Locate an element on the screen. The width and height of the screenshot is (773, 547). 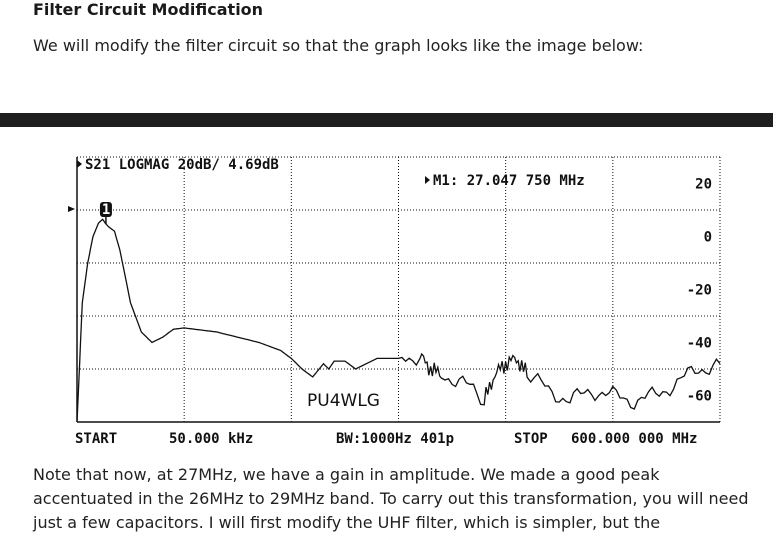
scale-label: 20 is located at coordinates (703, 185).